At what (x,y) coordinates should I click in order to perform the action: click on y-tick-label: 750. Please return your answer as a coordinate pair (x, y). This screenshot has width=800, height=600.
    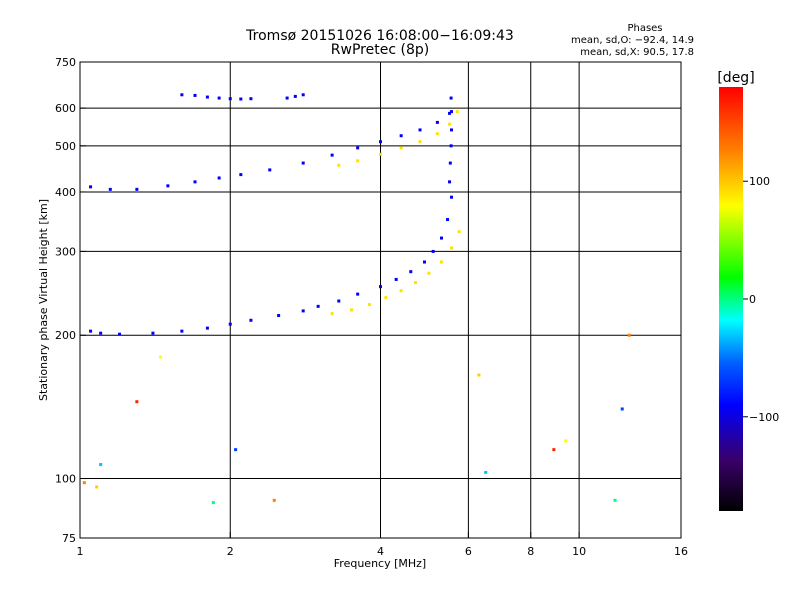
    Looking at the image, I should click on (65, 62).